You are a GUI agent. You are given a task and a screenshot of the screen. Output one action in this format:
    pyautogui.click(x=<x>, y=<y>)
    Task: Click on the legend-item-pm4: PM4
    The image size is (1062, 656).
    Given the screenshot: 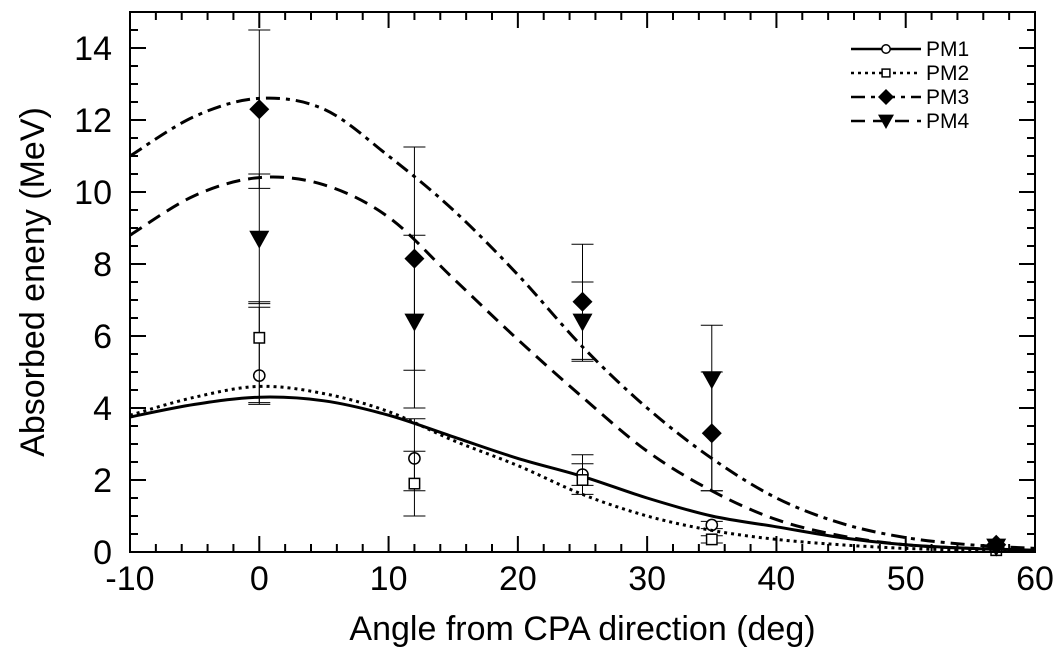 What is the action you would take?
    pyautogui.click(x=910, y=121)
    